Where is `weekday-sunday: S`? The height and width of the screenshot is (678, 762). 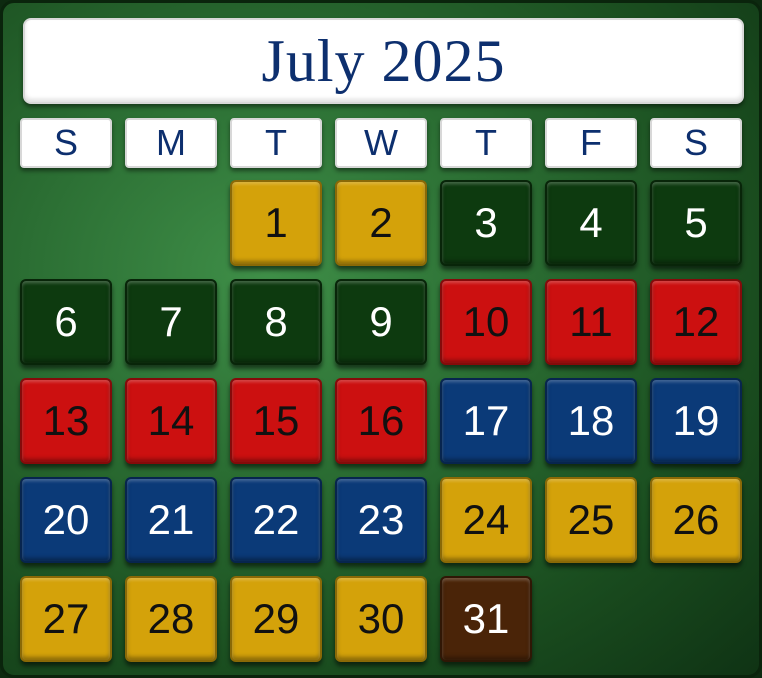 weekday-sunday: S is located at coordinates (66, 143).